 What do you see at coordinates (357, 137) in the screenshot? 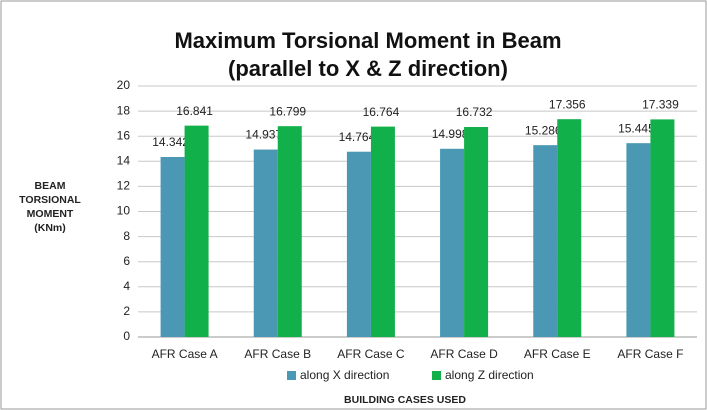
I see `data-label: 14.764` at bounding box center [357, 137].